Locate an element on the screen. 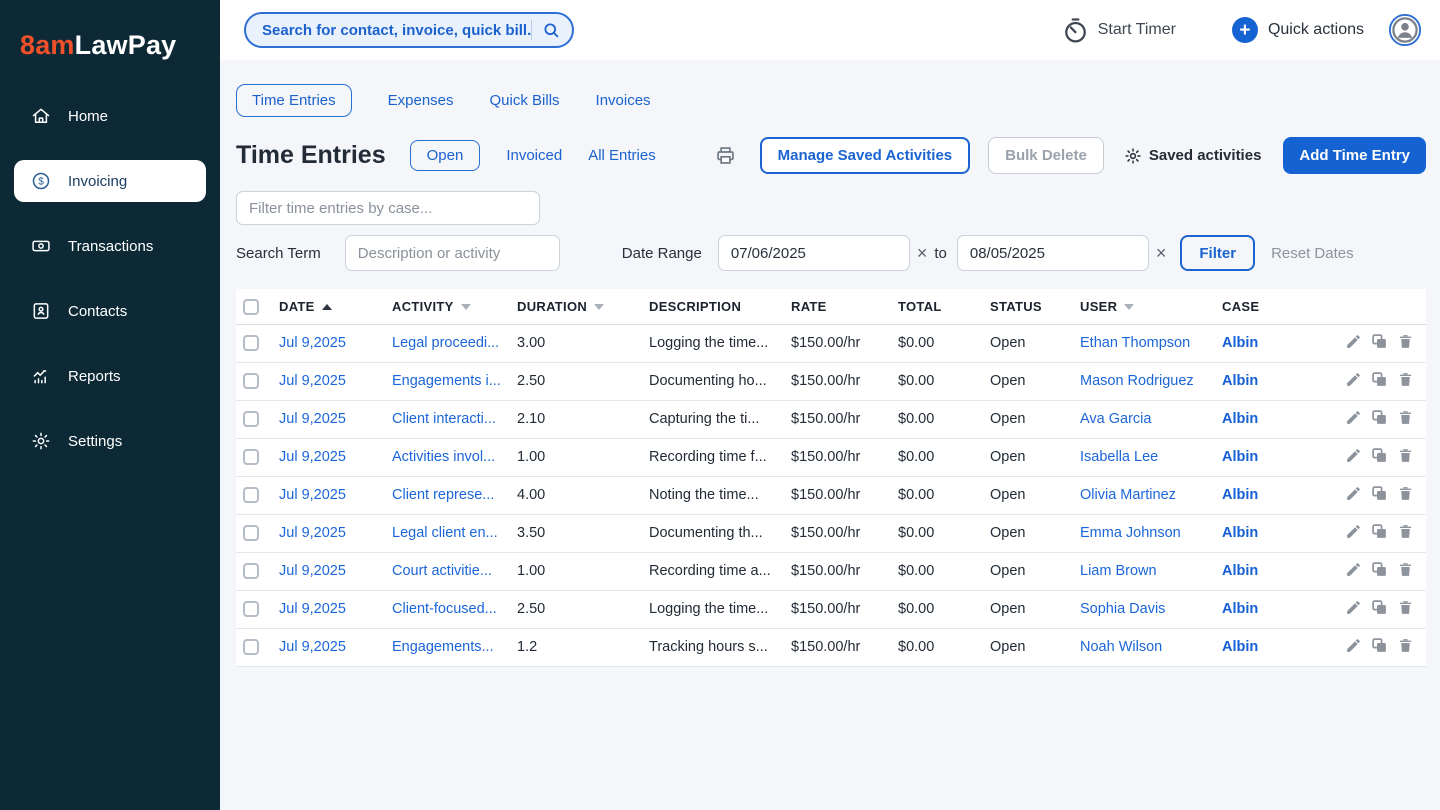 The image size is (1440, 810). sidebar-item-invoicing: $ Invoicing is located at coordinates (110, 181).